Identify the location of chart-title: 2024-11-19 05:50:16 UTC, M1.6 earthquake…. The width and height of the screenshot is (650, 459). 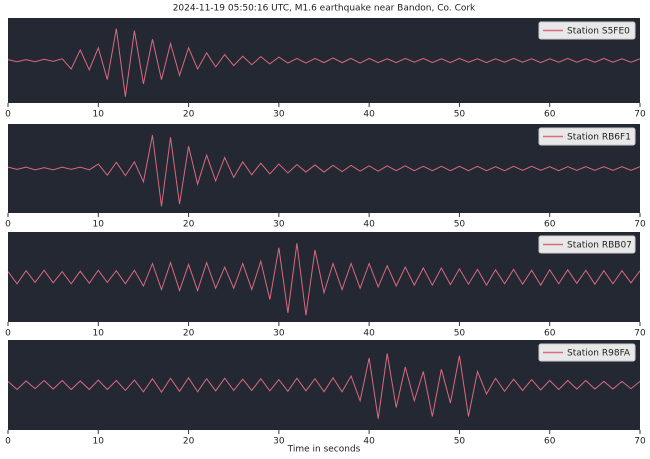
(324, 9).